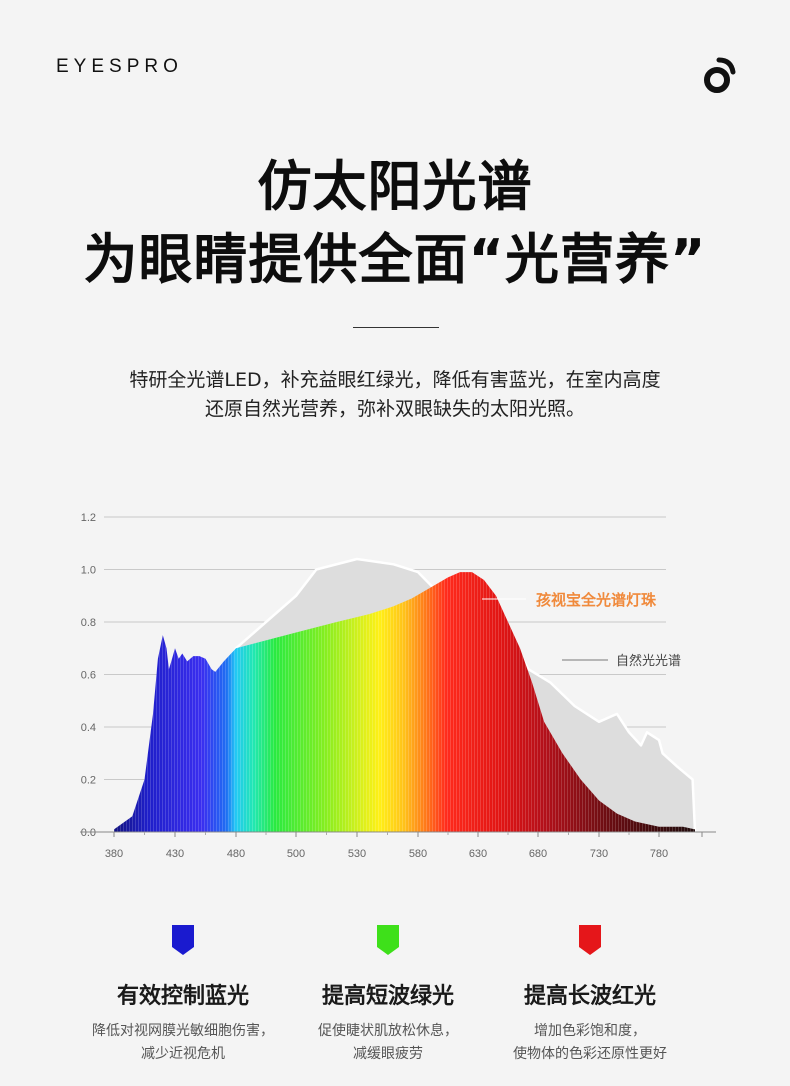 This screenshot has height=1086, width=790. I want to click on y-tick-label: 1.2, so click(88, 518).